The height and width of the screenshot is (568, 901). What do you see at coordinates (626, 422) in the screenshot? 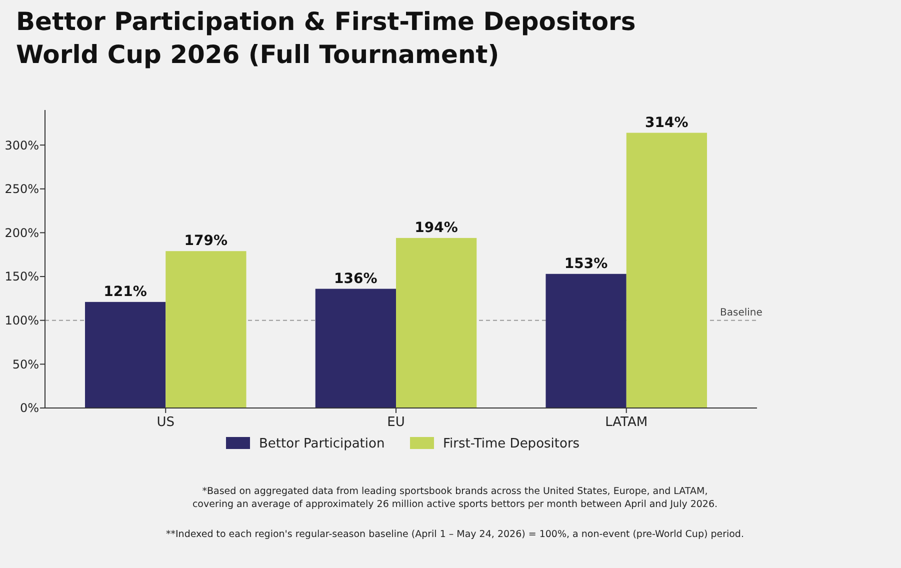
I see `x-tick-label: LATAM` at bounding box center [626, 422].